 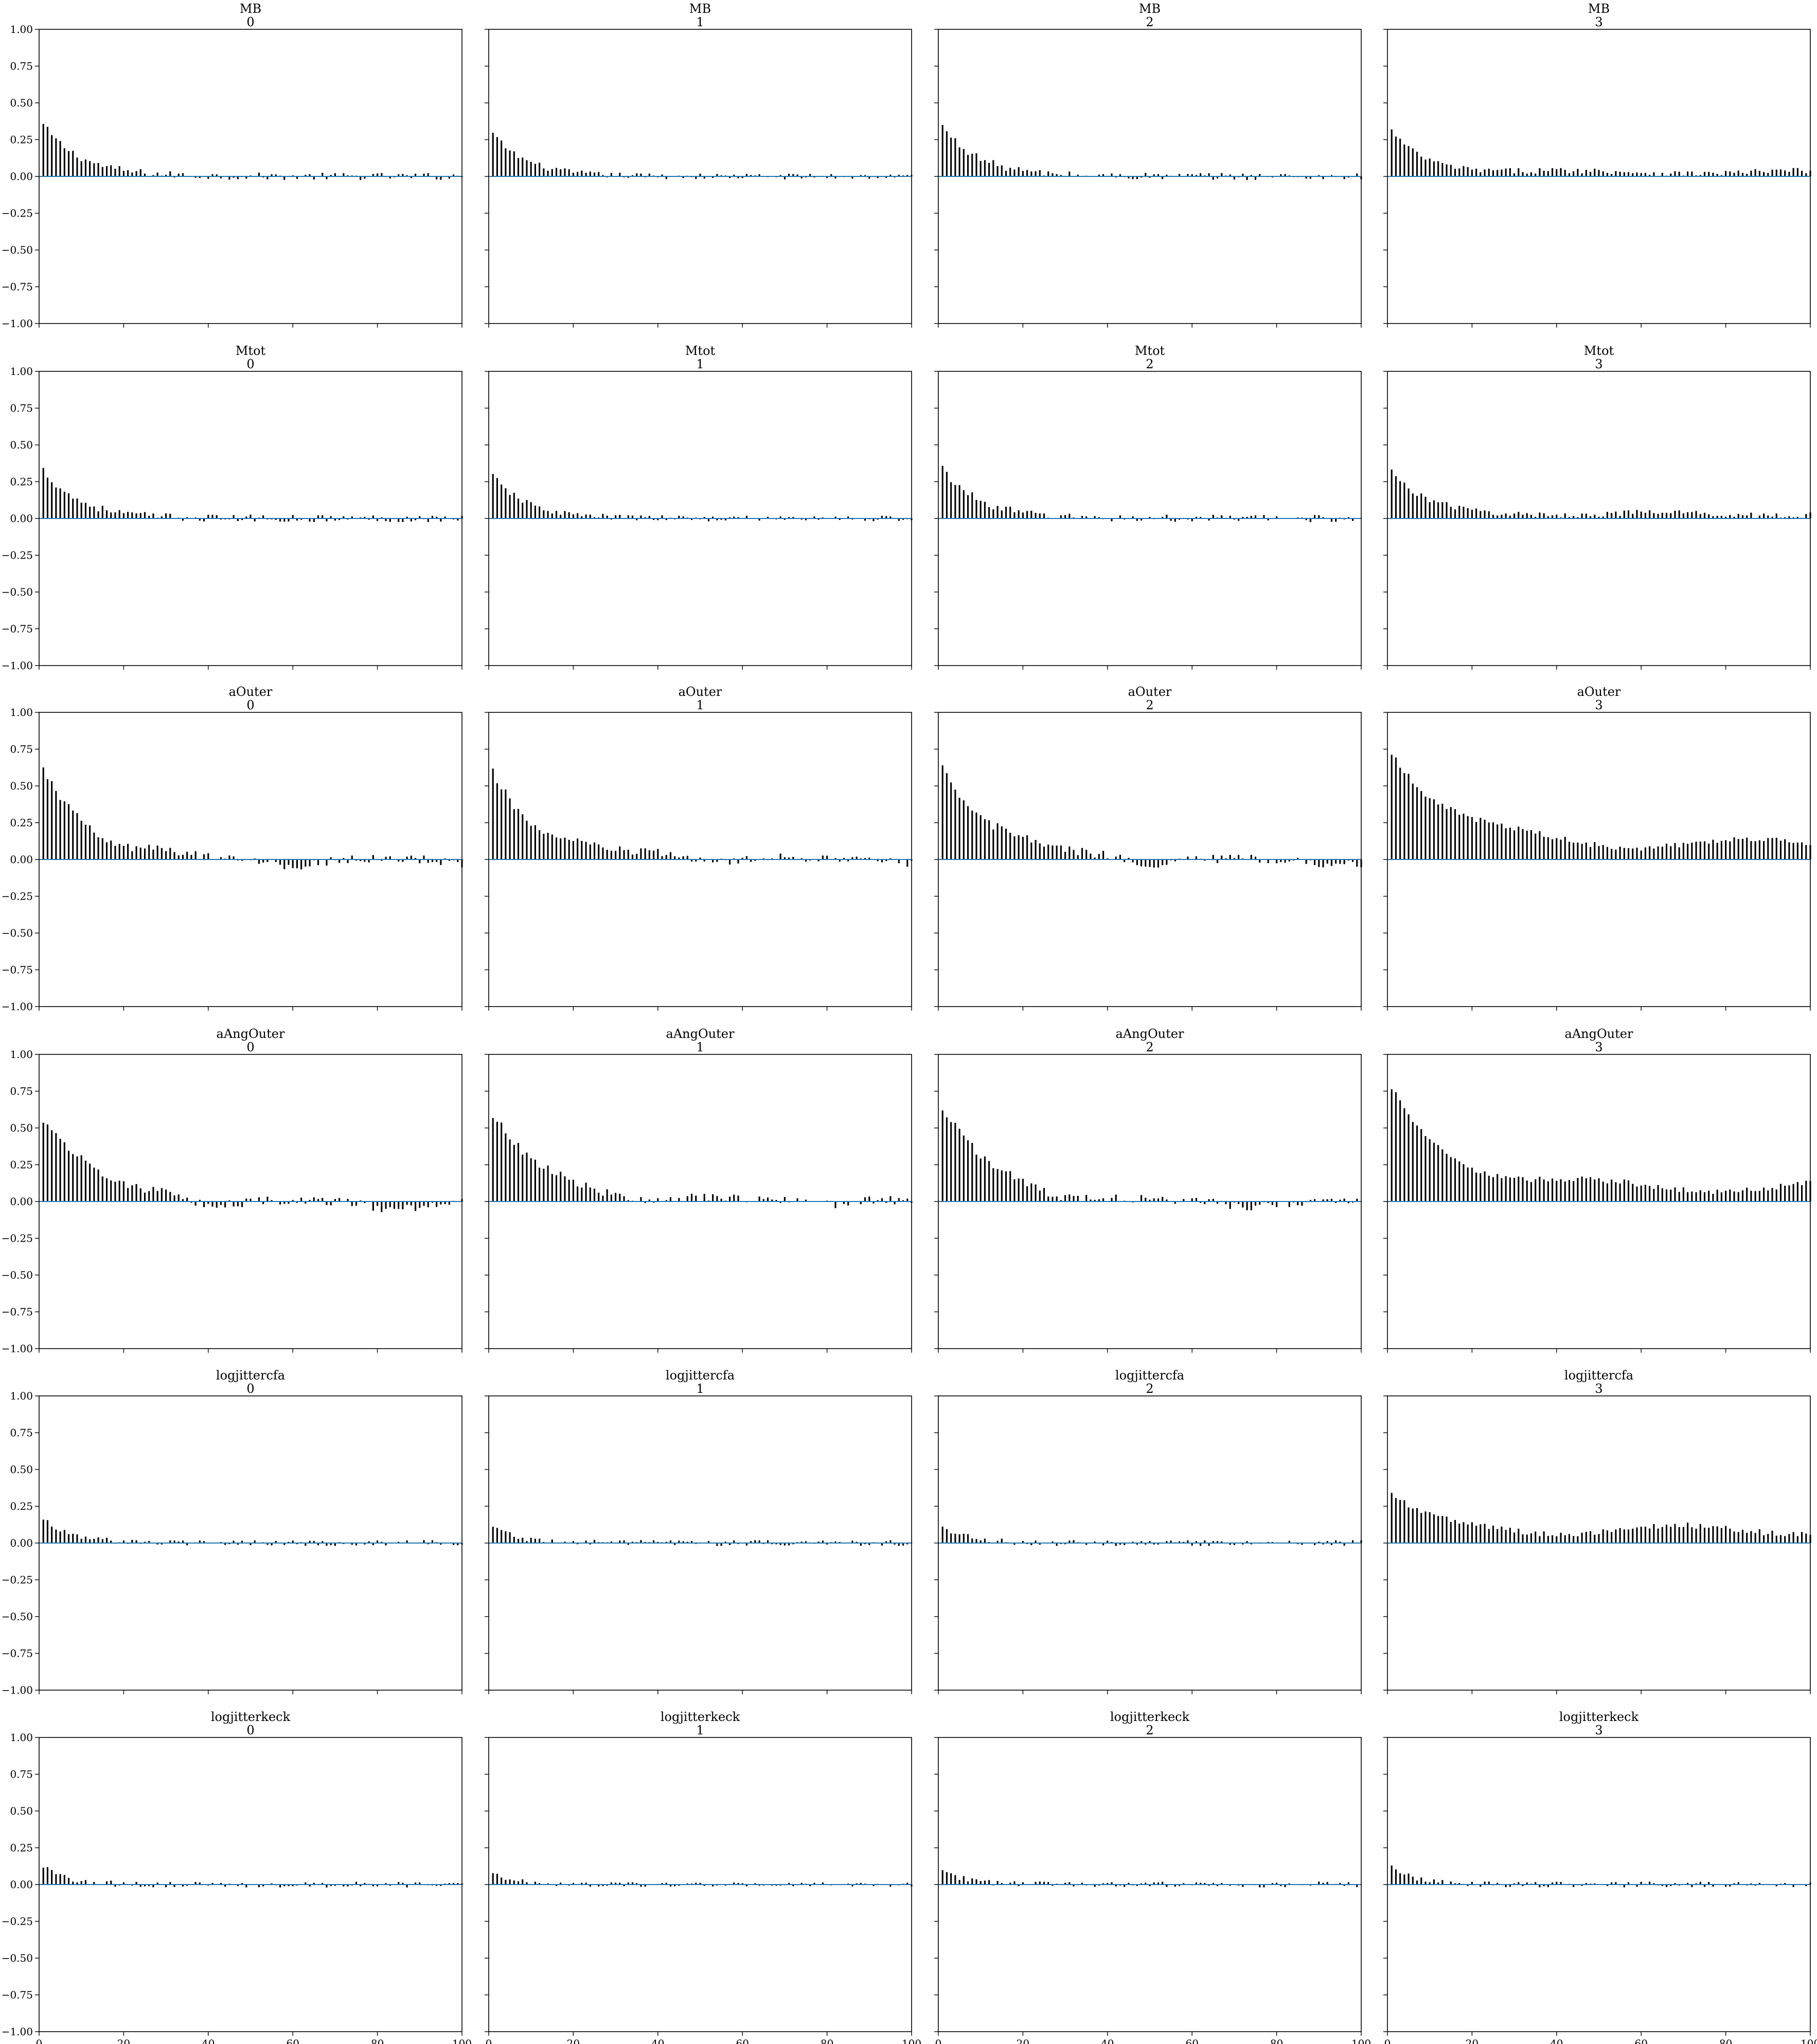 I want to click on panel-title: aOuter, so click(x=1150, y=692).